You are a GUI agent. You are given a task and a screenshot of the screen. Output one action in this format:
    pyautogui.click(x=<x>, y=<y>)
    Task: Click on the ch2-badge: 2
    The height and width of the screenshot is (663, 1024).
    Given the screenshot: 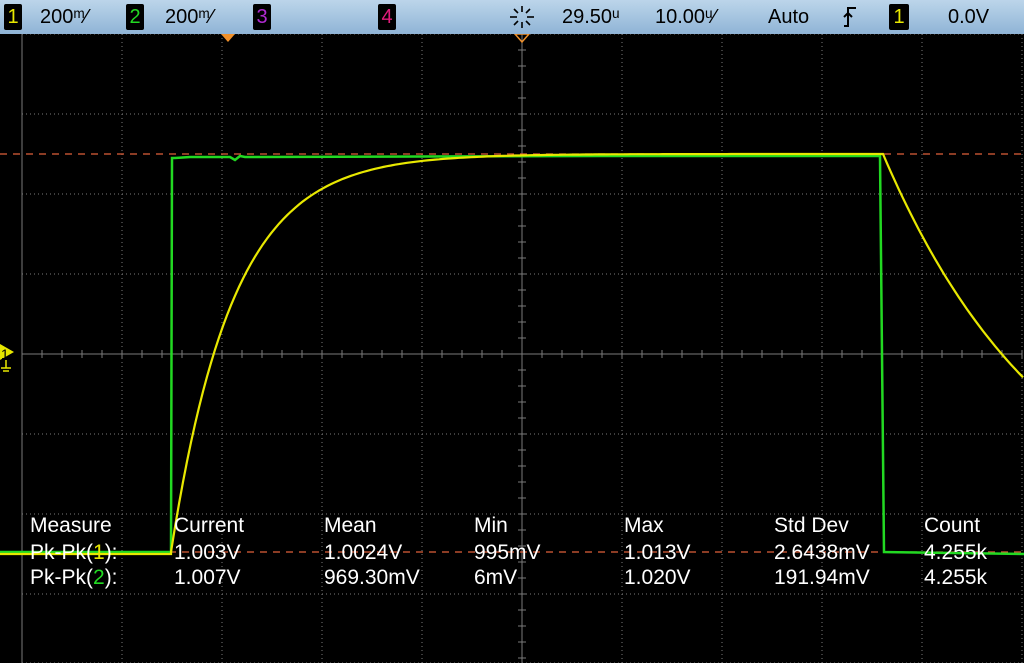 What is the action you would take?
    pyautogui.click(x=135, y=17)
    